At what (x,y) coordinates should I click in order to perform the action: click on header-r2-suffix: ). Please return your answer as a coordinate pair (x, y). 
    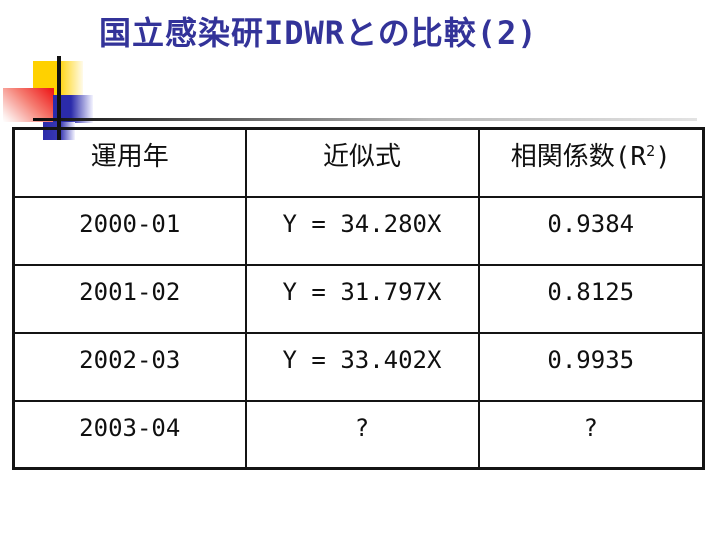
    Looking at the image, I should click on (663, 157).